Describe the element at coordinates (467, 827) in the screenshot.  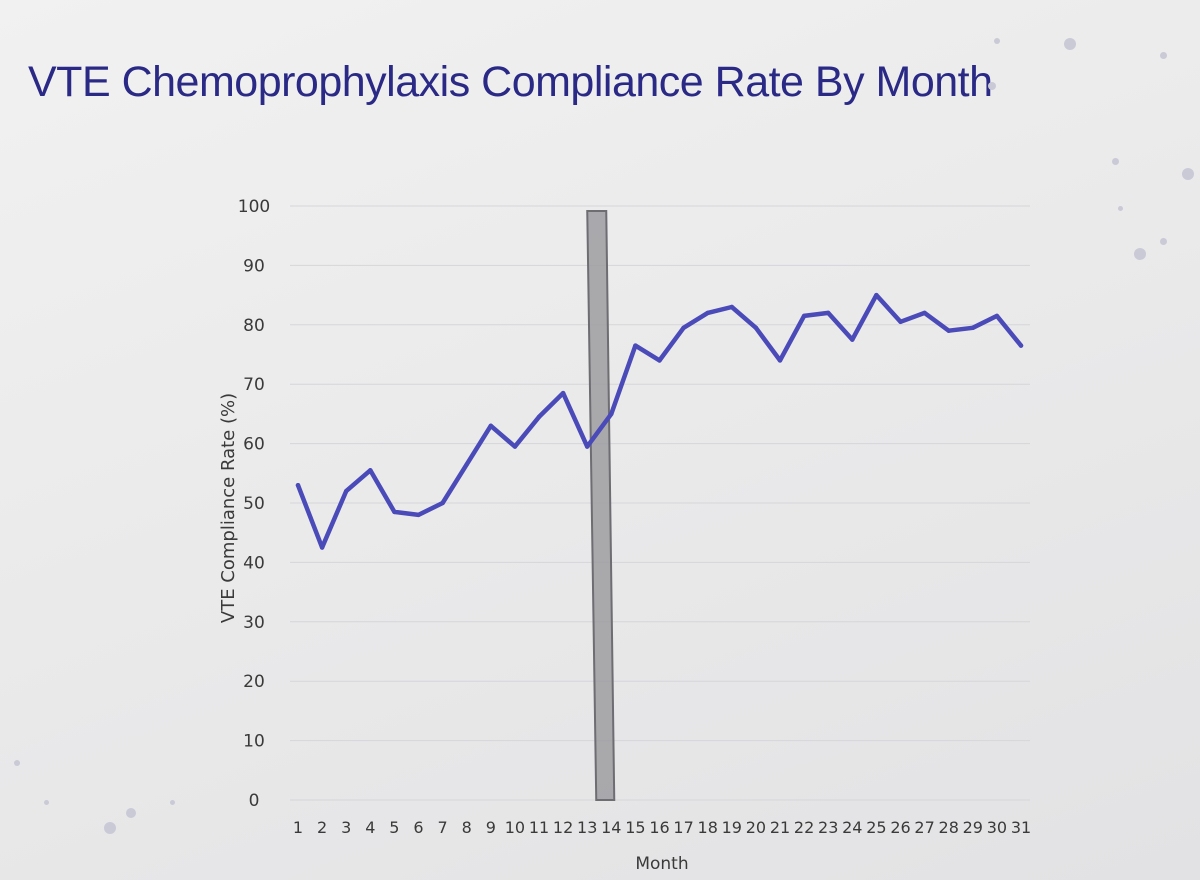
I see `x-tick-label: 8` at that location.